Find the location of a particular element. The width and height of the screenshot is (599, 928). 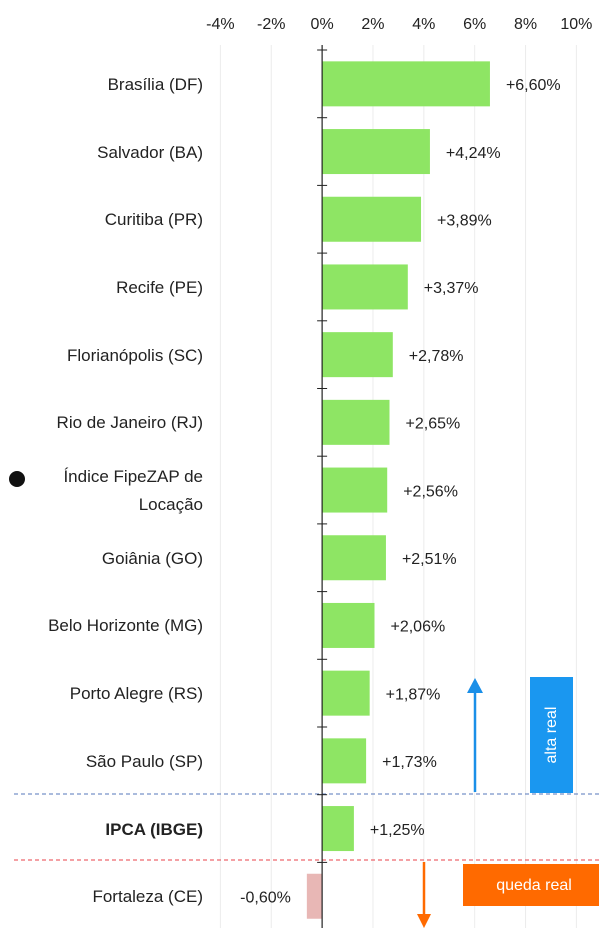

value-label: +2,06% is located at coordinates (417, 627).